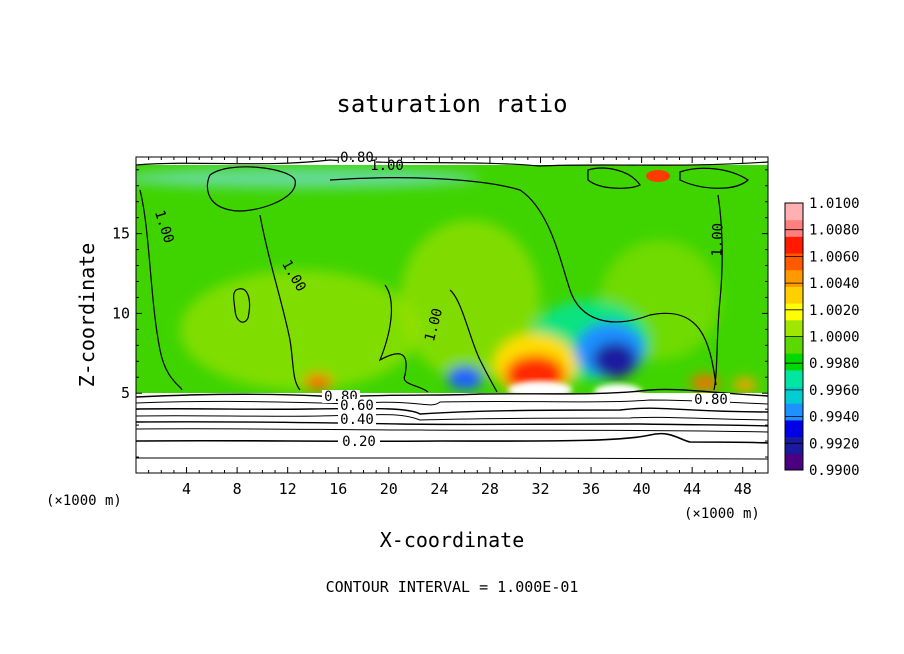 The width and height of the screenshot is (904, 654). I want to click on y-tick-label: 15, so click(121, 234).